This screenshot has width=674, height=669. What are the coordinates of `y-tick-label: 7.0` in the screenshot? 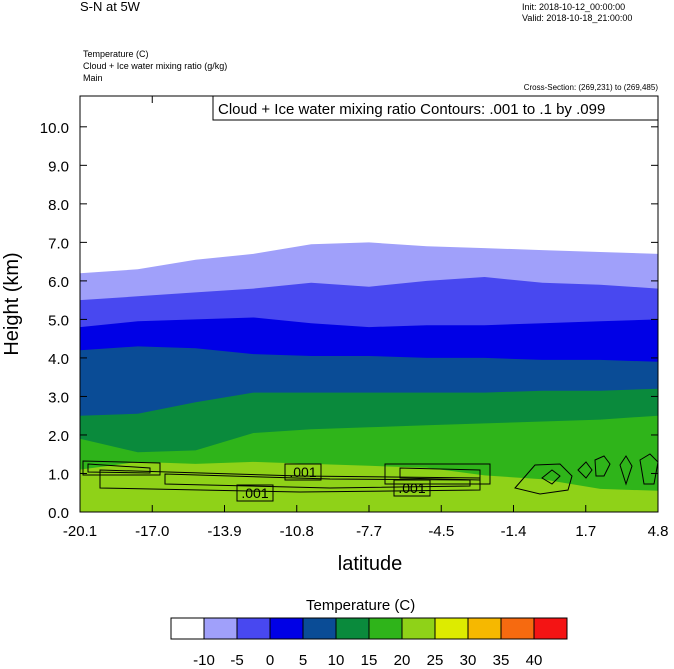 It's located at (58, 243).